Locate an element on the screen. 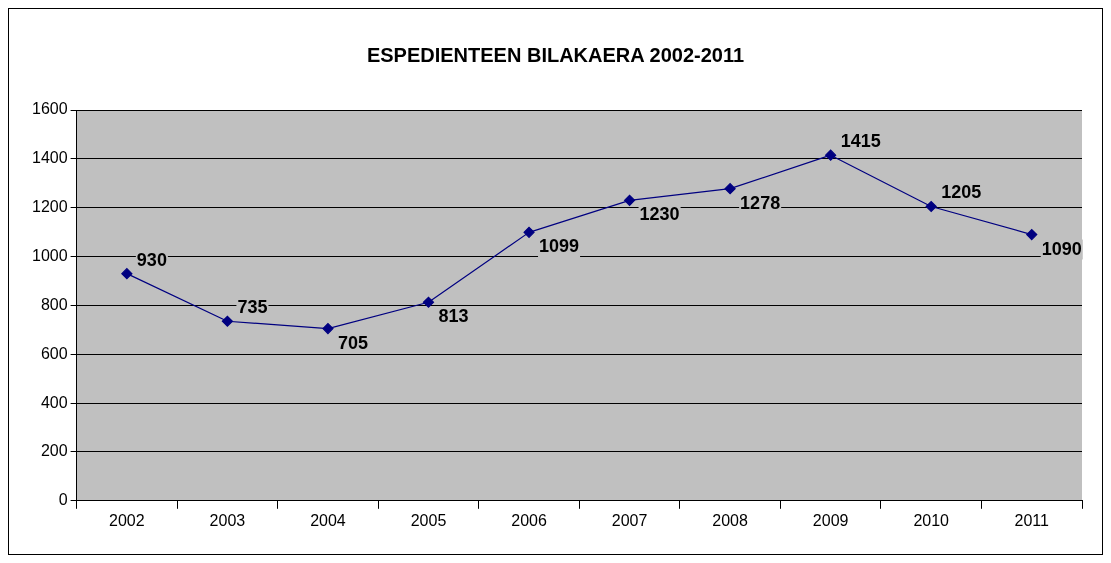 The width and height of the screenshot is (1111, 563). data-label: 1278 is located at coordinates (760, 202).